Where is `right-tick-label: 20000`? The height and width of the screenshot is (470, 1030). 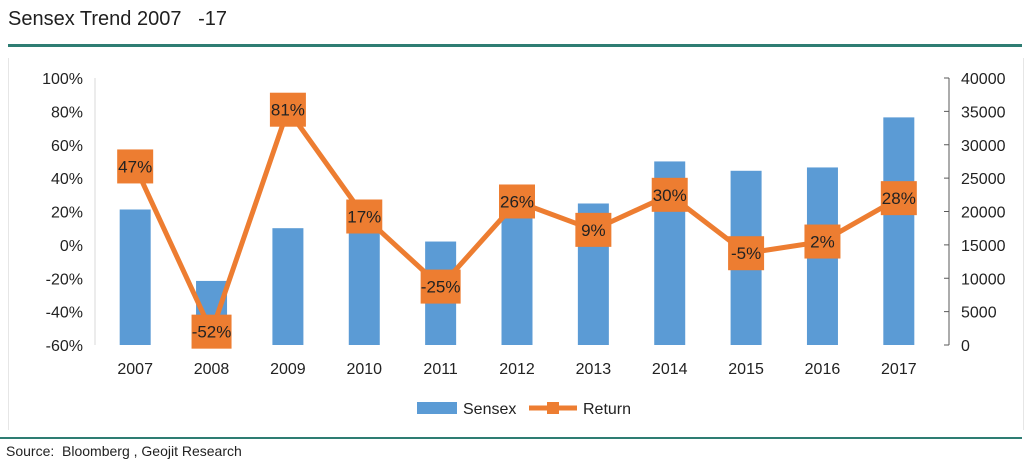 right-tick-label: 20000 is located at coordinates (983, 213).